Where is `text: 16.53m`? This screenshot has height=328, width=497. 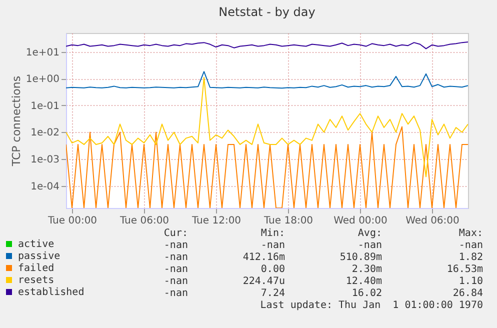 text: 16.53m is located at coordinates (464, 270).